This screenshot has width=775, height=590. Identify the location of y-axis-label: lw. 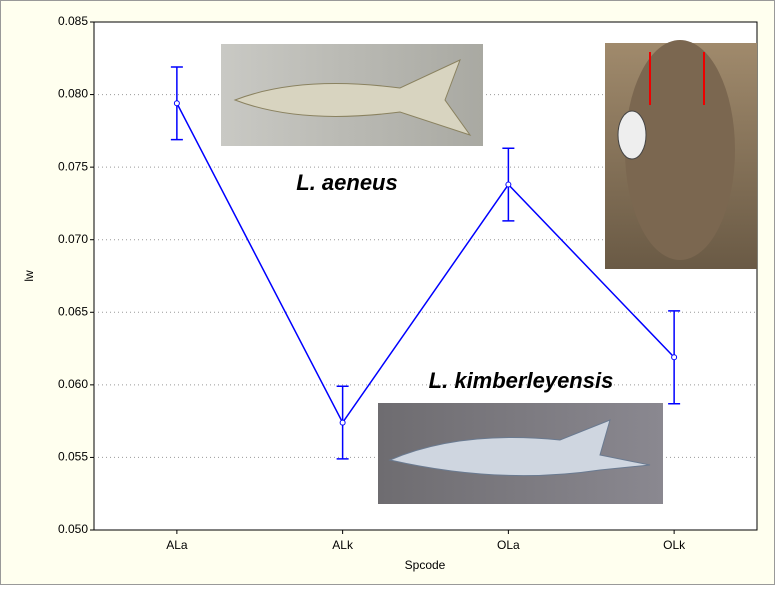
(29, 276).